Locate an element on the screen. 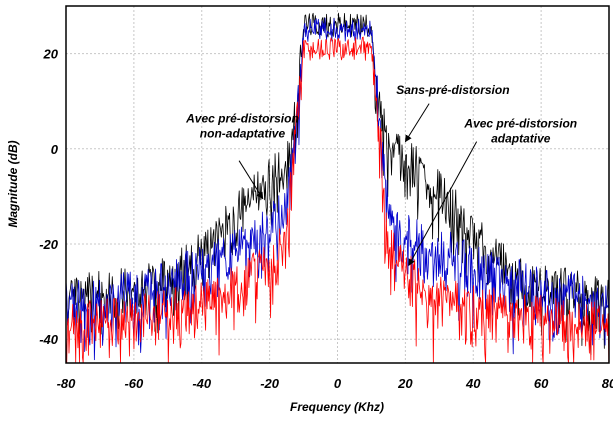 This screenshot has width=613, height=423. annotation-label: Sans-pré-distorsion is located at coordinates (452, 90).